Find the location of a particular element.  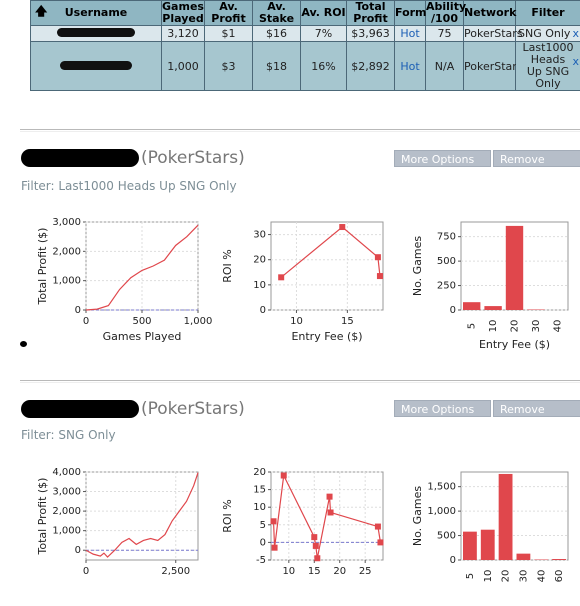

redacted-username is located at coordinates (96, 65).